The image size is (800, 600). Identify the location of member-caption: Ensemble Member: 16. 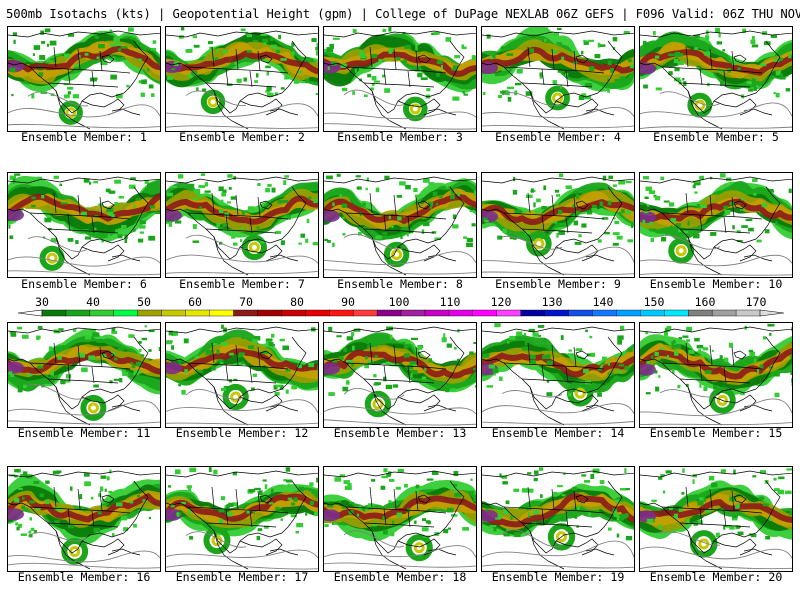
(84, 577).